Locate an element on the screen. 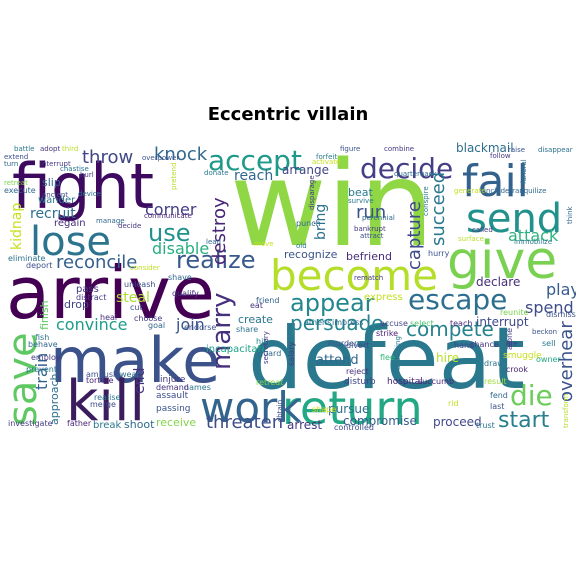 This screenshot has height=576, width=576. word-arrive: arrive is located at coordinates (110, 293).